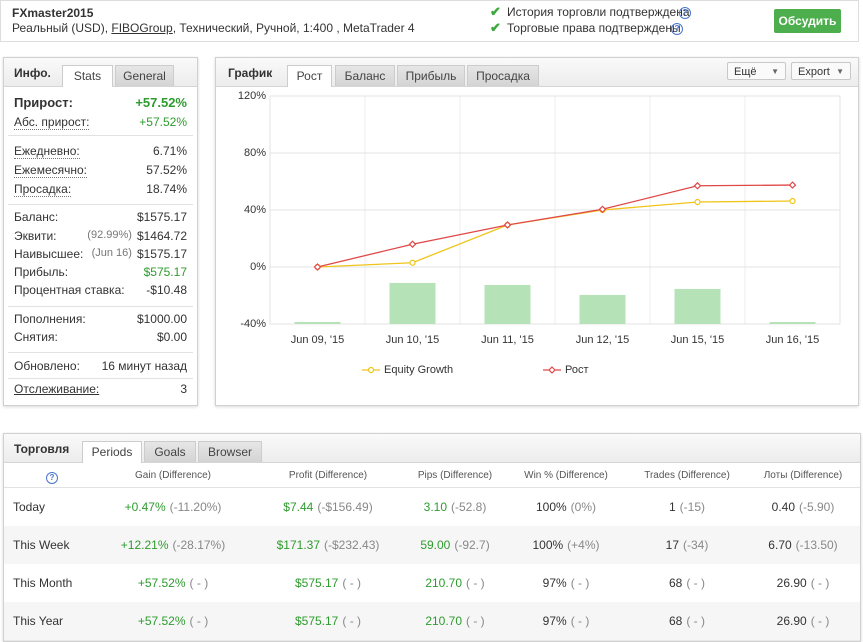 Image resolution: width=863 pixels, height=642 pixels. Describe the element at coordinates (255, 153) in the screenshot. I see `y-tick-label: 80%` at that location.